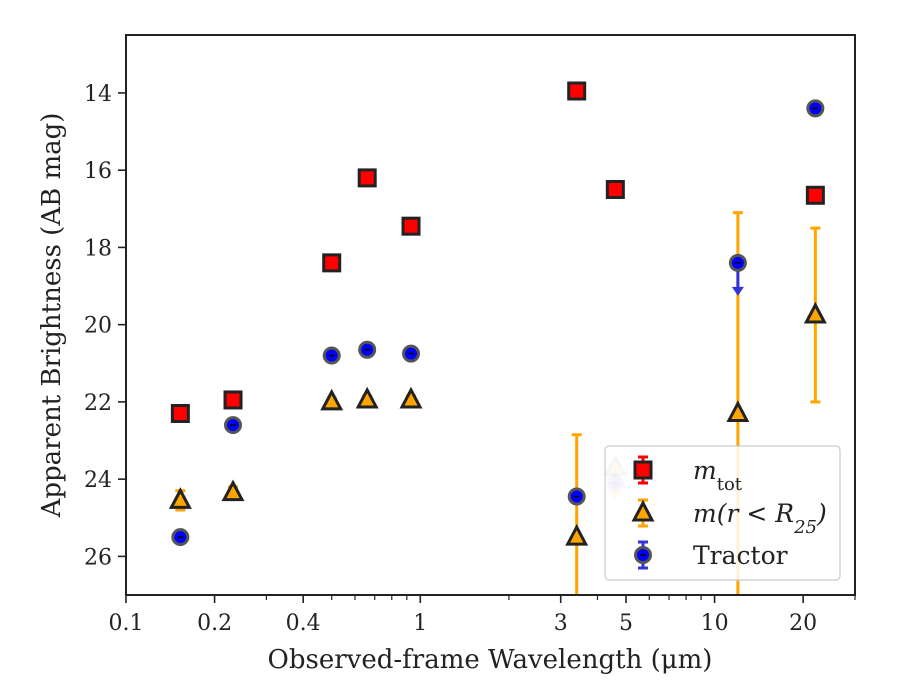 This screenshot has width=900, height=700. What do you see at coordinates (52, 316) in the screenshot?
I see `y-axis-label: Apparent Brightness (AB mag)` at bounding box center [52, 316].